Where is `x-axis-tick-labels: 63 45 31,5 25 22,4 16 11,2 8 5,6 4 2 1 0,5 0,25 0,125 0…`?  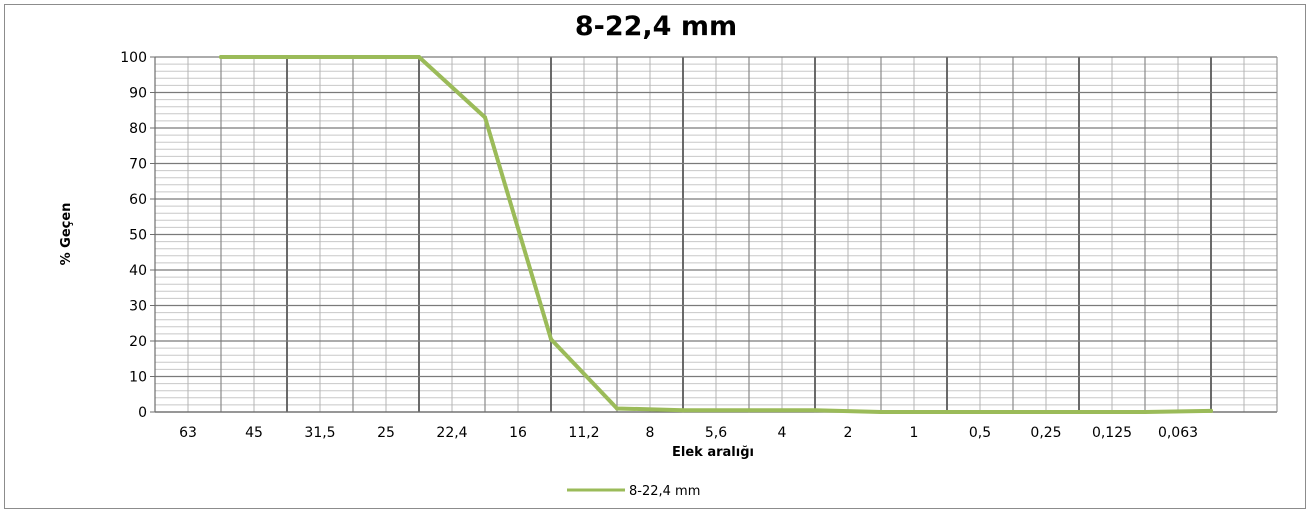
x-axis-tick-labels: 63 45 31,5 25 22,4 16 11,2 8 5,6 4 2 1 0,5 0,25 0,125 0… is located at coordinates (688, 433).